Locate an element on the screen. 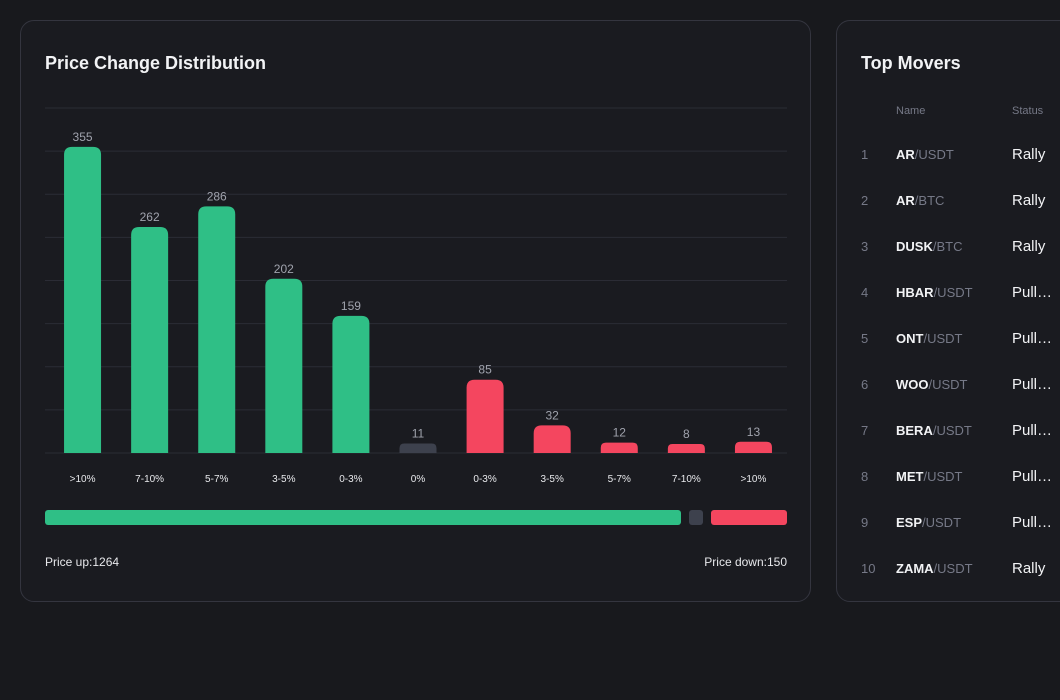 This screenshot has height=700, width=1060. mover-pair: DUSK/BTC is located at coordinates (929, 247).